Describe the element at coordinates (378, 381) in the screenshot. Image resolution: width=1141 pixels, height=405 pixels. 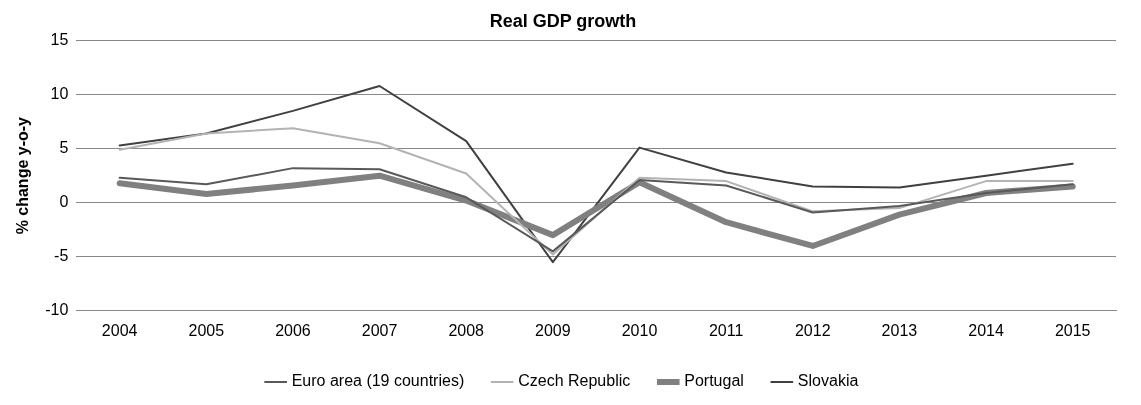
I see `legend-label: Euro area (19 countries)` at that location.